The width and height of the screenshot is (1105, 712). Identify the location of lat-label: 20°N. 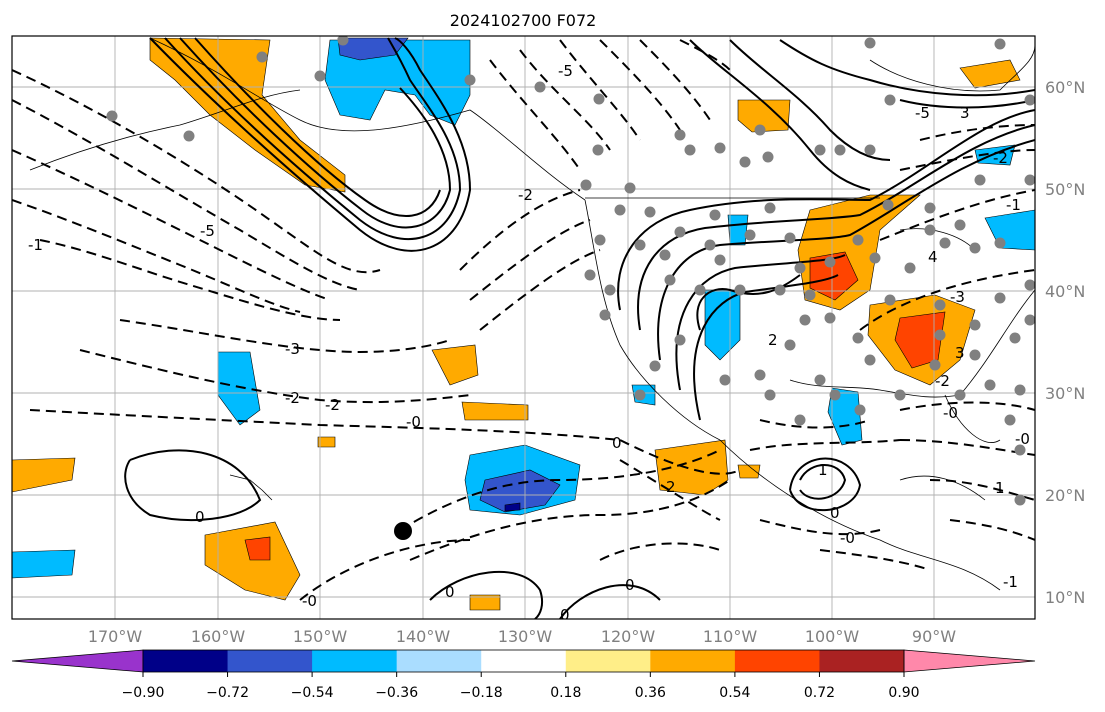
(1065, 495).